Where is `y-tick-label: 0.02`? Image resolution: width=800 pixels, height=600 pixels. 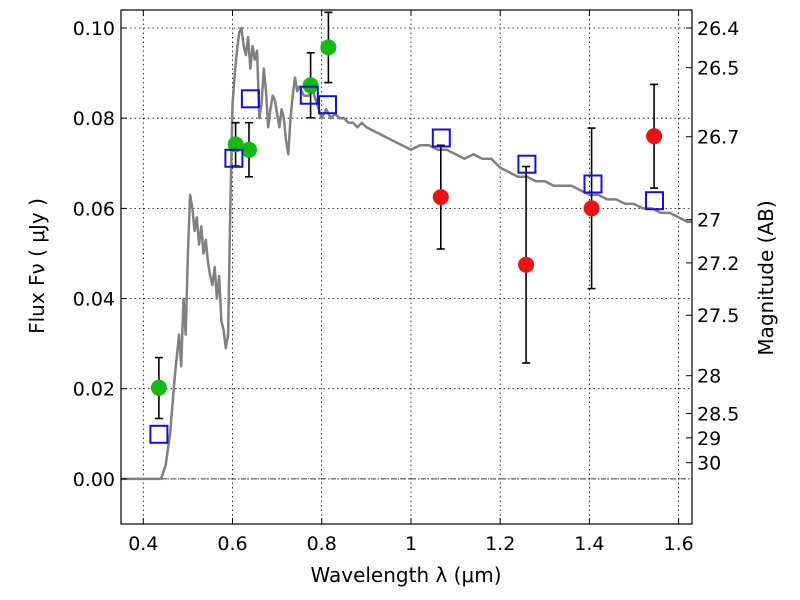
y-tick-label: 0.02 is located at coordinates (94, 390).